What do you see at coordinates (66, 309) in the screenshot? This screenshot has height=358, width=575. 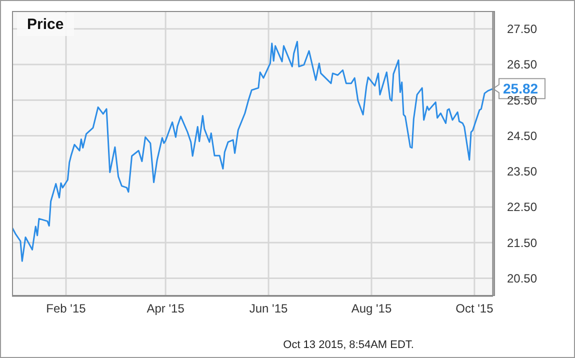 I see `x-tick-label: Feb '15` at bounding box center [66, 309].